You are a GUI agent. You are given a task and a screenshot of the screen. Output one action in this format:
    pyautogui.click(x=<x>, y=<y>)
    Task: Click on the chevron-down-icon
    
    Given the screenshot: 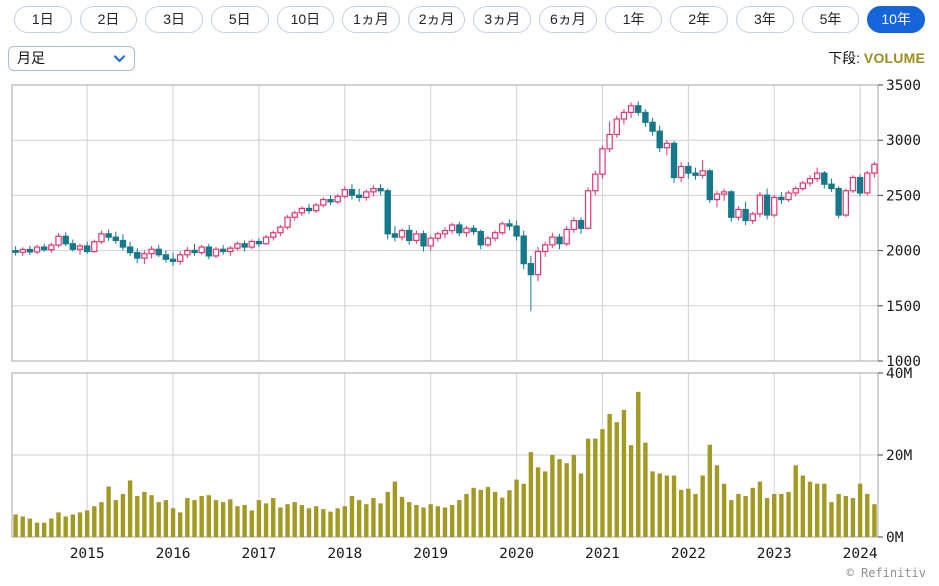 What is the action you would take?
    pyautogui.click(x=119, y=58)
    